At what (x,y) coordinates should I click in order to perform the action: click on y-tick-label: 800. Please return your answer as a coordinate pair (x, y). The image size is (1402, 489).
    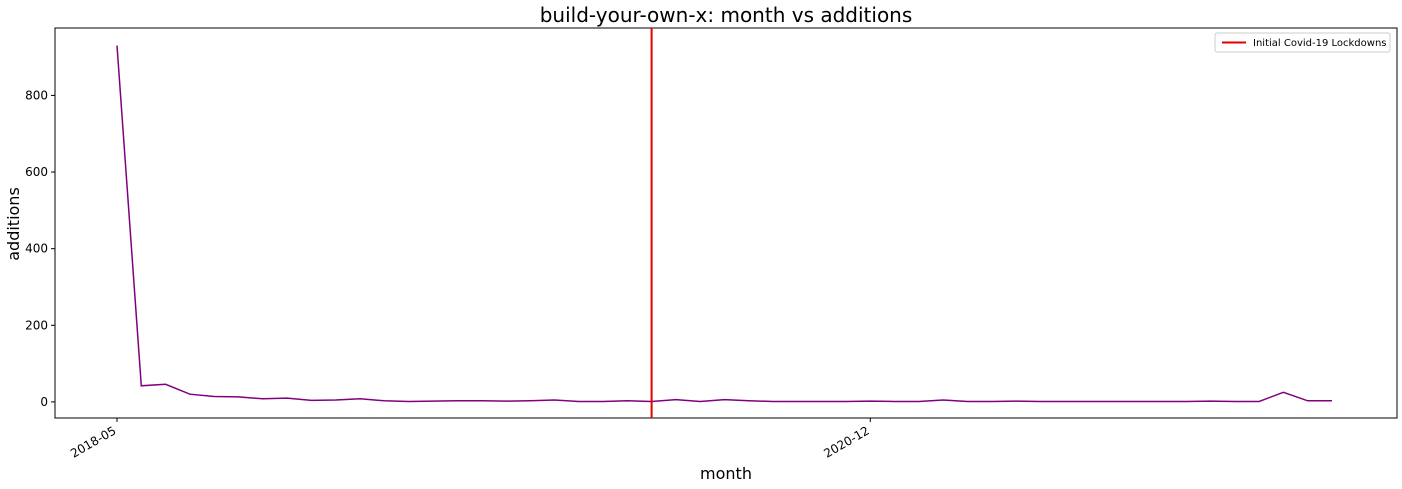
    Looking at the image, I should click on (36, 95).